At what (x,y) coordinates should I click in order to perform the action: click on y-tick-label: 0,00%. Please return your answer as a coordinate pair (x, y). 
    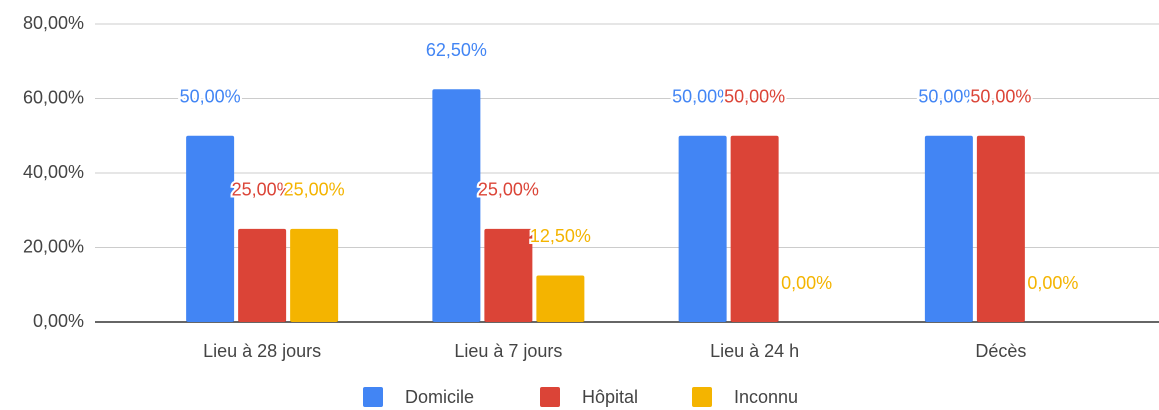
    Looking at the image, I should click on (58, 321).